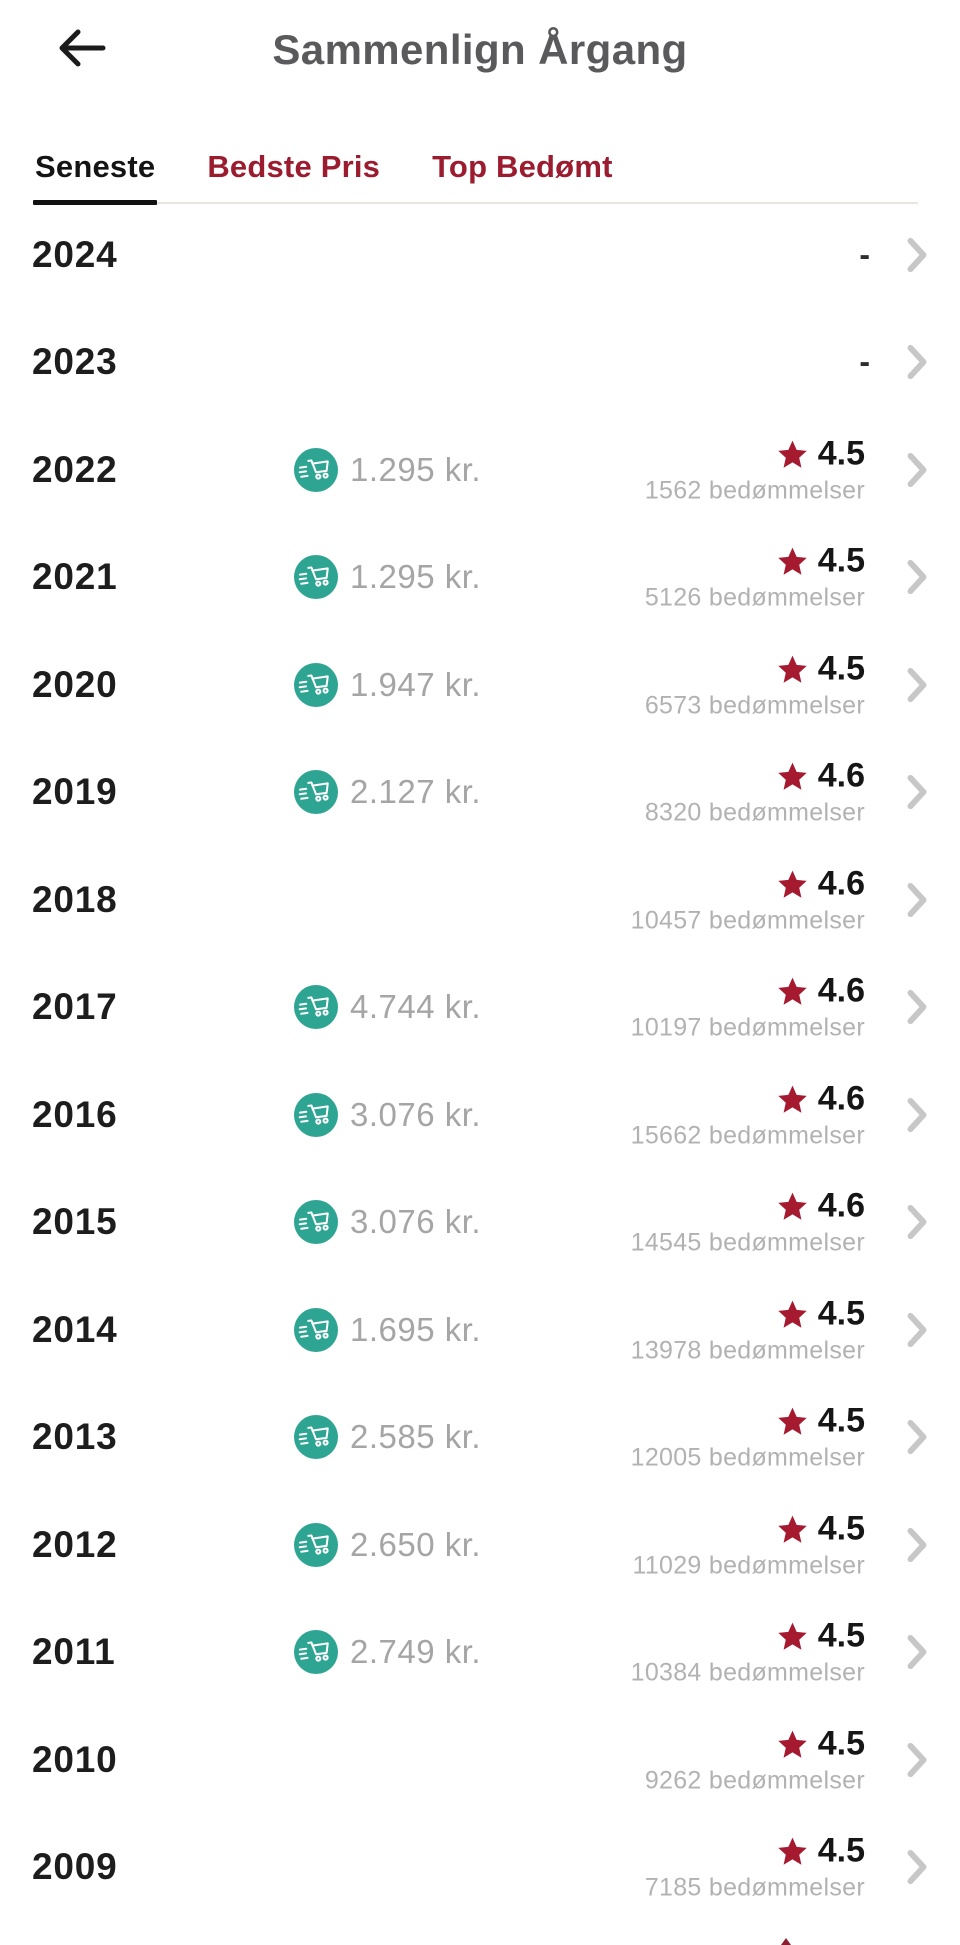 This screenshot has height=1945, width=960. Describe the element at coordinates (75, 792) in the screenshot. I see `vintage-year-label: 2019` at that location.